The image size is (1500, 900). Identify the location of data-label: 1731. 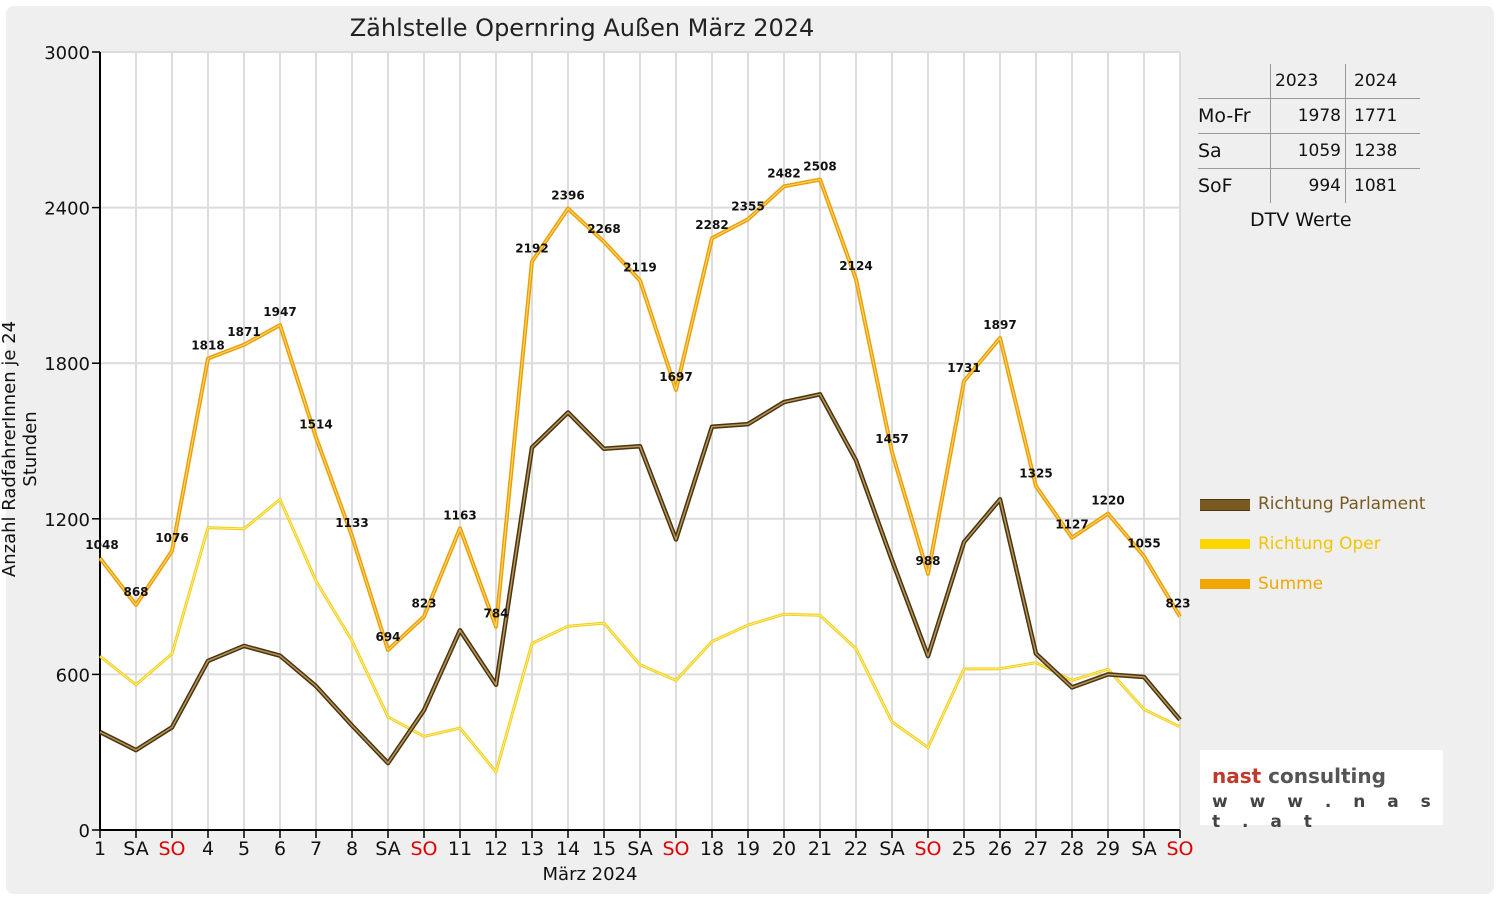
(963, 368).